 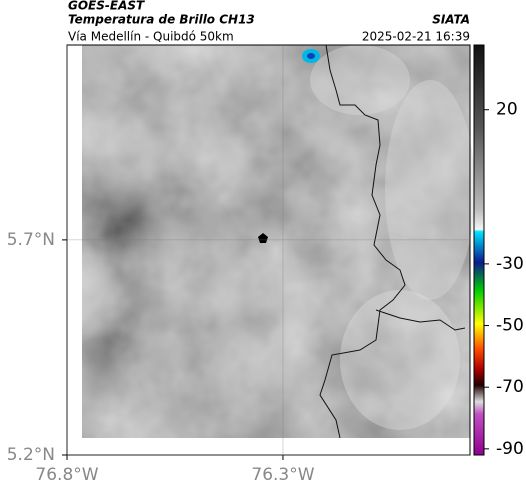 I want to click on colorbar-tick-label: -90, so click(x=510, y=449).